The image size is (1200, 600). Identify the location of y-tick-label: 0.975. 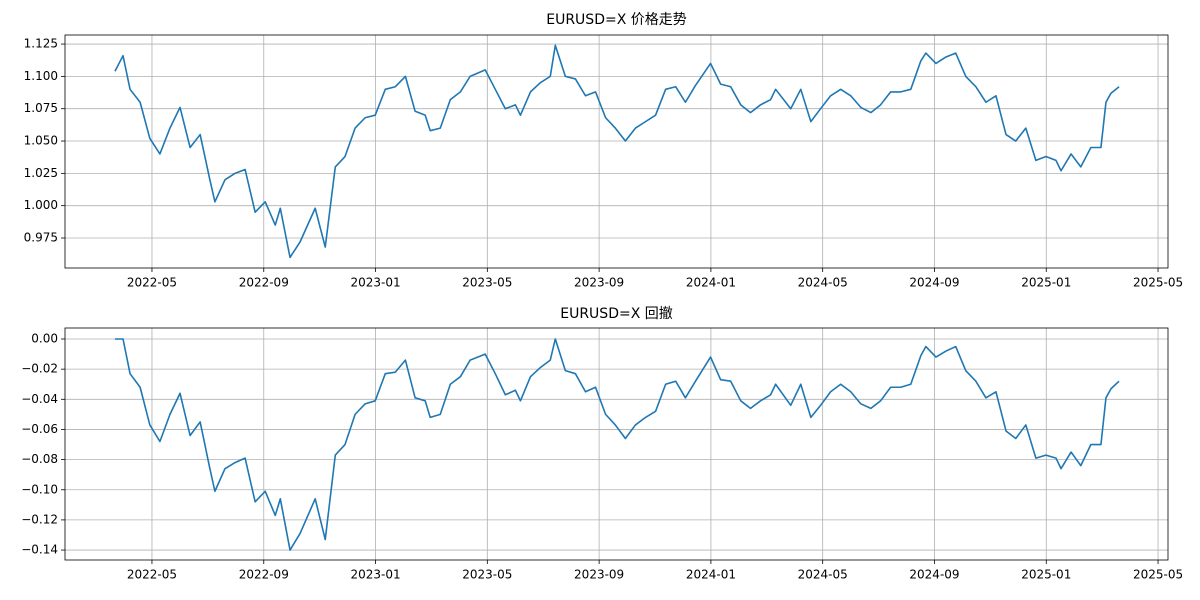
(41, 238).